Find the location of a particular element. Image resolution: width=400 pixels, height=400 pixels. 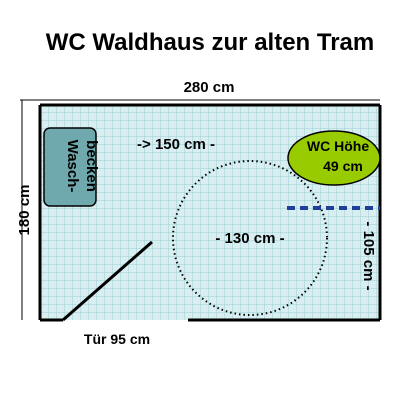

wc-toilet is located at coordinates (334, 158).